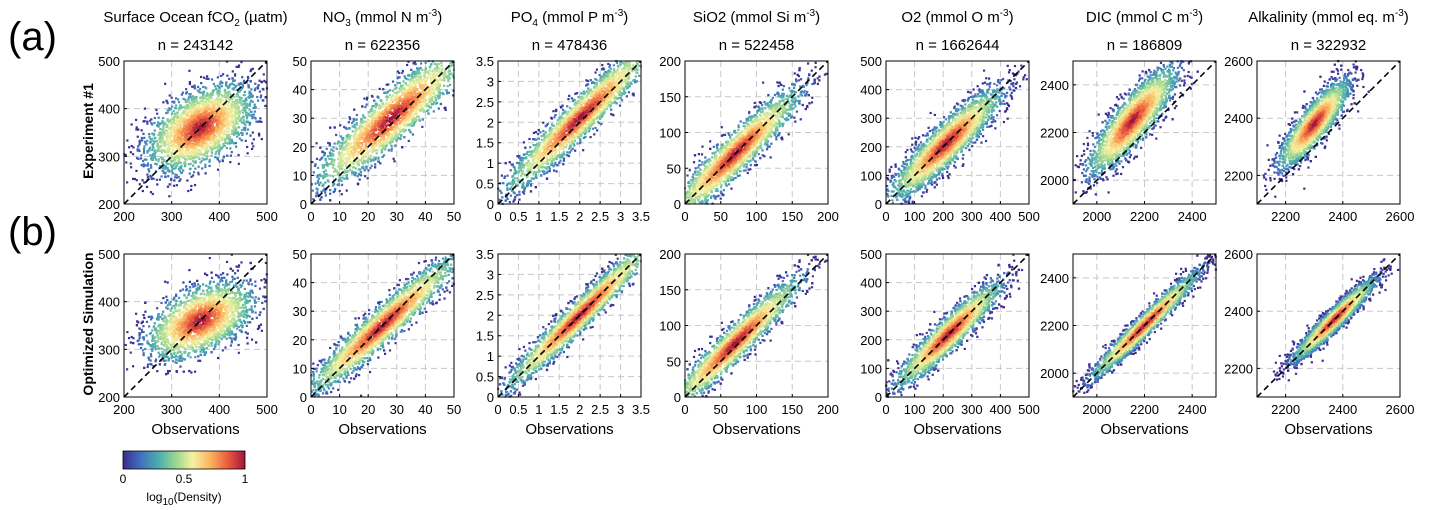  I want to click on y-tick-label: 300, so click(109, 156).